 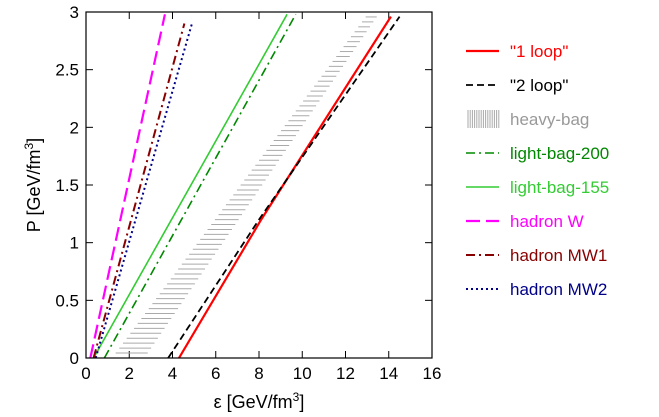 What do you see at coordinates (85, 373) in the screenshot?
I see `x-tick-label: 0` at bounding box center [85, 373].